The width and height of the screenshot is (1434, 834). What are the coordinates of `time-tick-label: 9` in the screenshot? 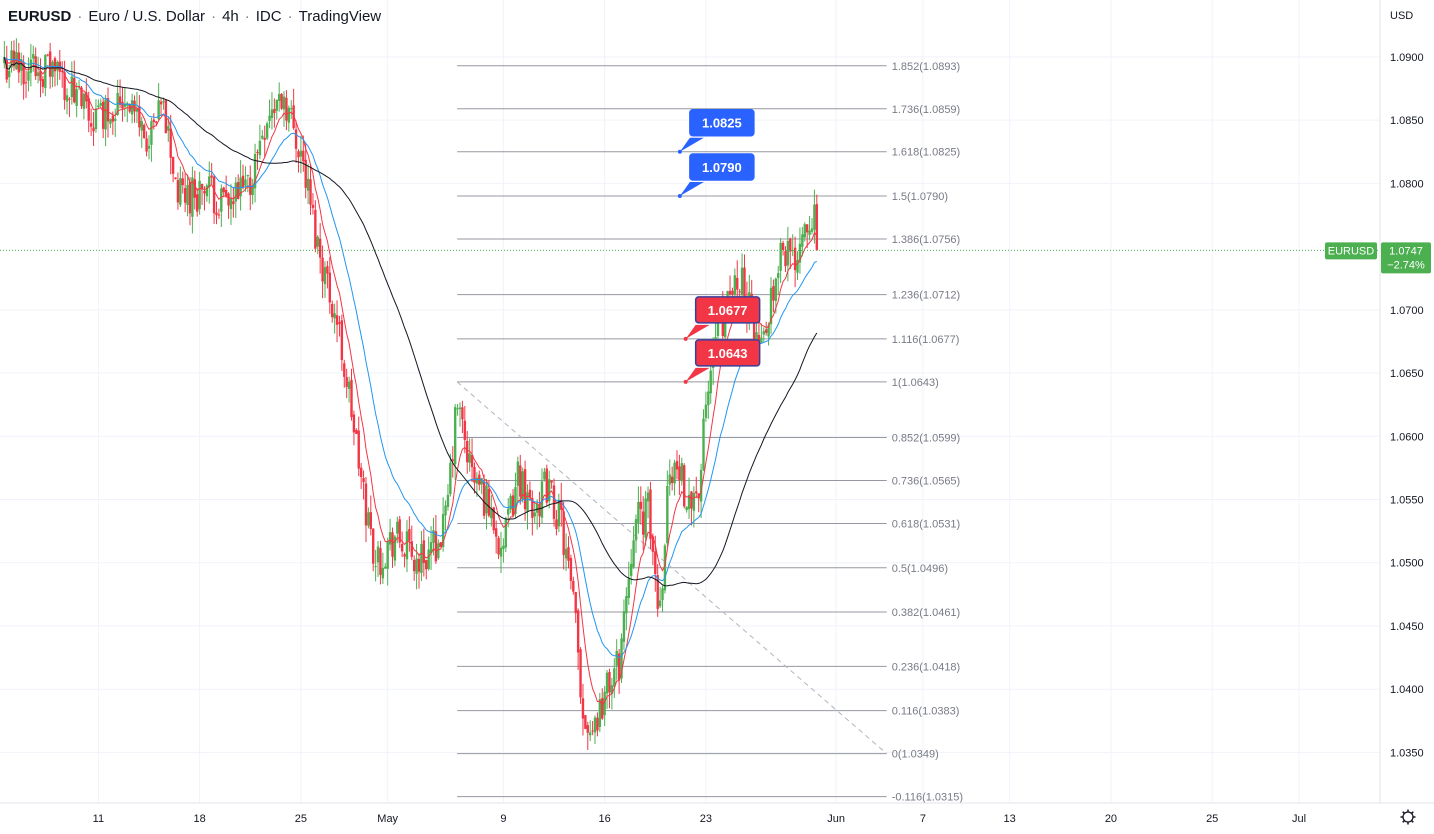 It's located at (503, 819).